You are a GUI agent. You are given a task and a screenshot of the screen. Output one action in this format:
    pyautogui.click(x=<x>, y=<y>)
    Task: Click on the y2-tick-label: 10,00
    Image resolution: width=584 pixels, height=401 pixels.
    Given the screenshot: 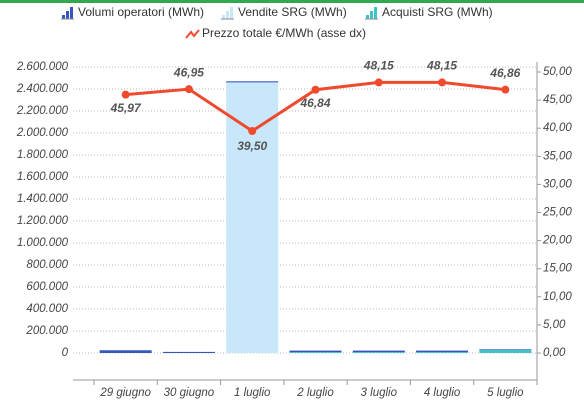 What is the action you would take?
    pyautogui.click(x=557, y=297)
    